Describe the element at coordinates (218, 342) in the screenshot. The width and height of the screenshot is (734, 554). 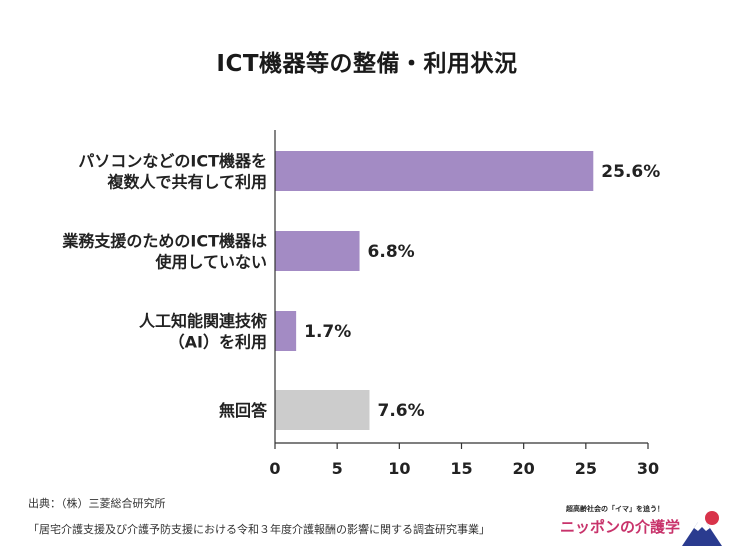
I see `category-label-2-1: （AI）を利用` at that location.